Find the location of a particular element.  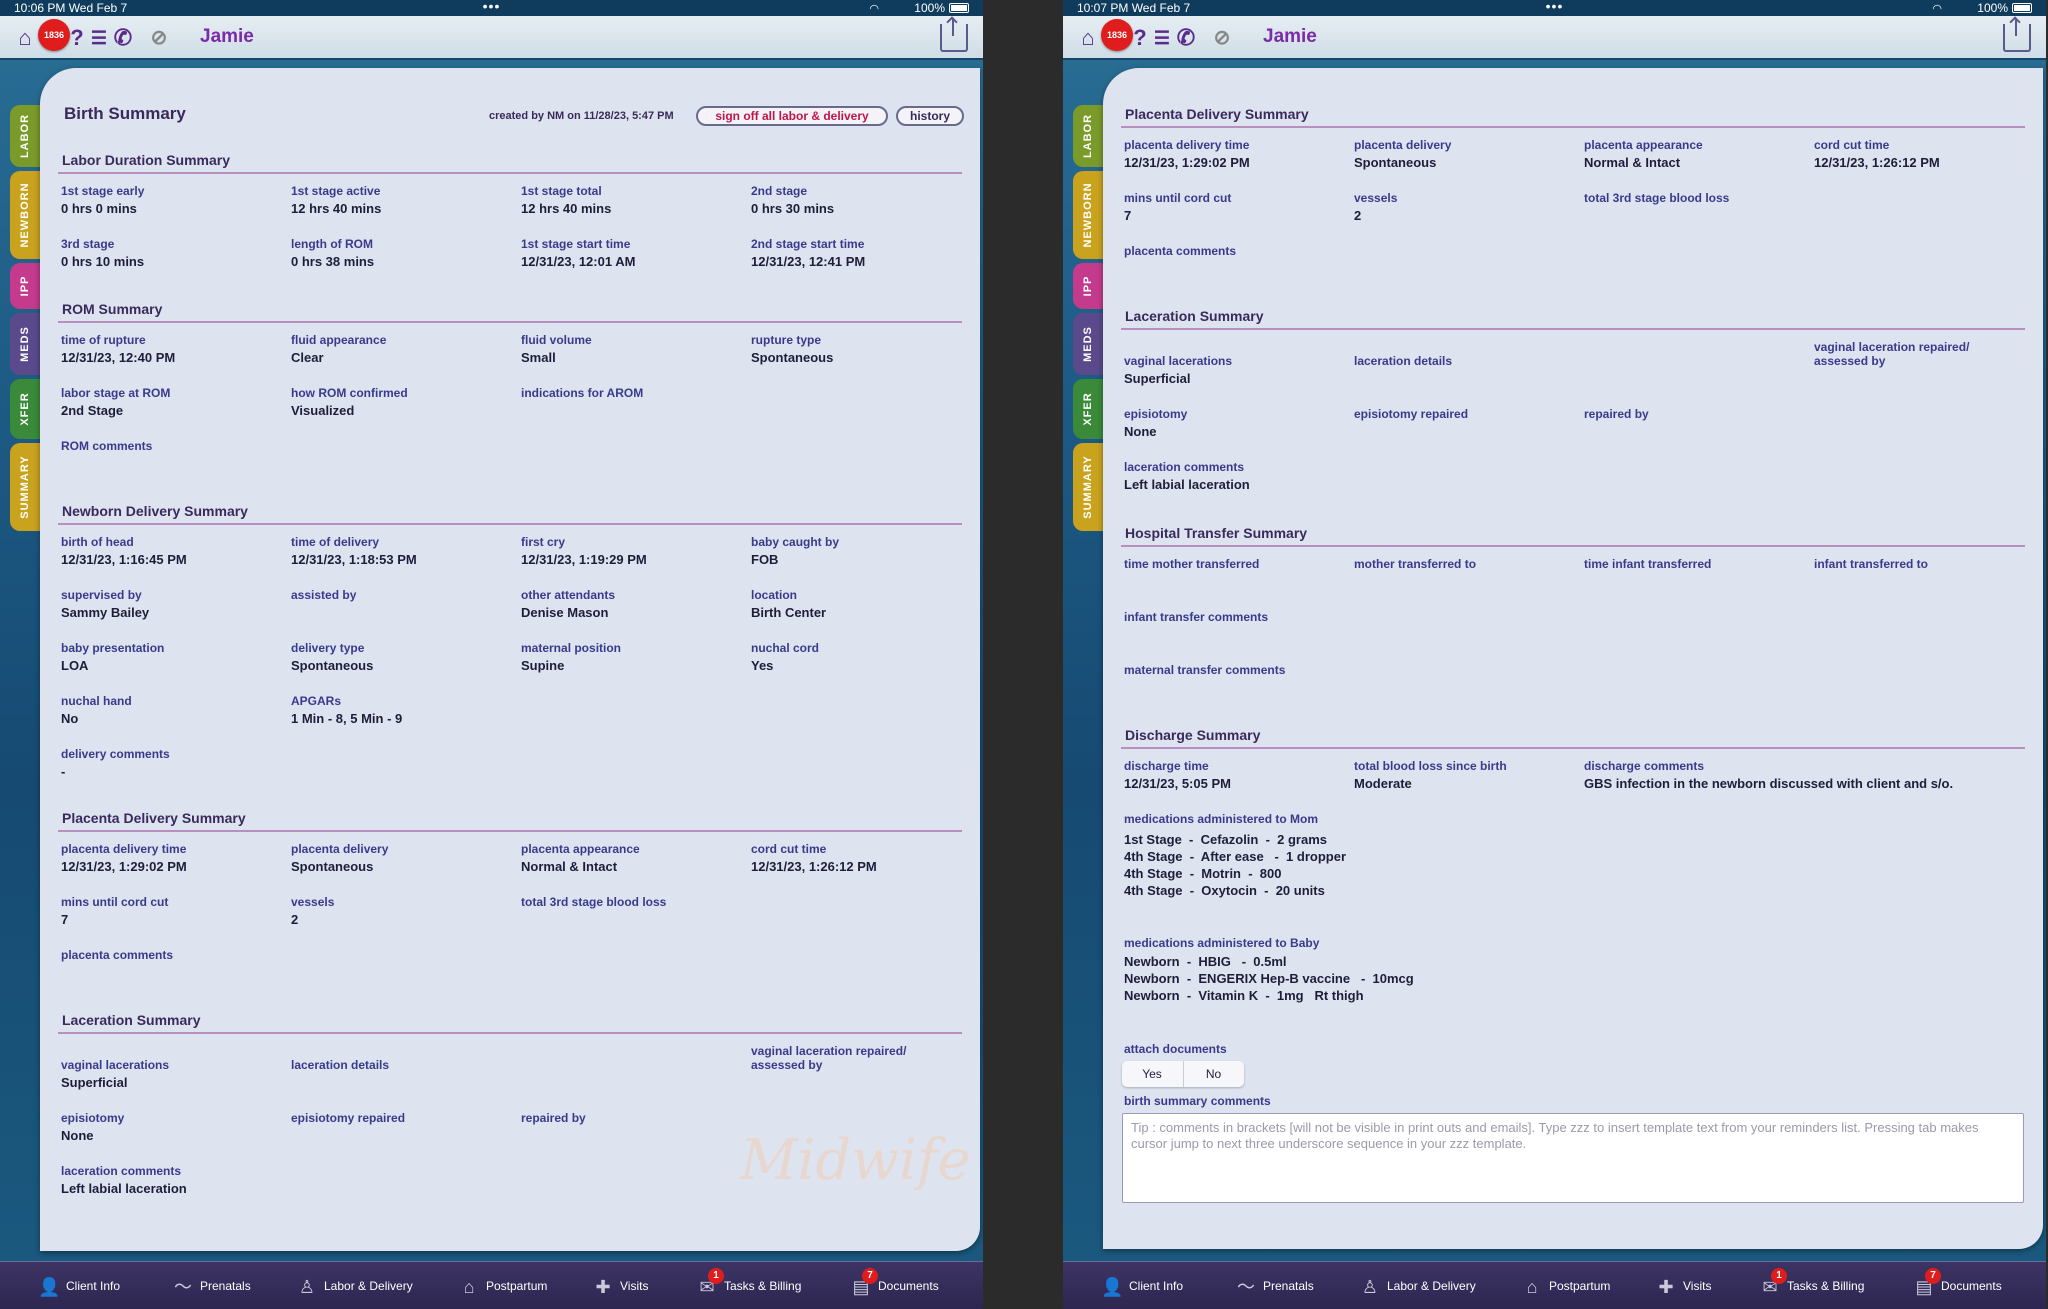

no-button: No is located at coordinates (1213, 1074).